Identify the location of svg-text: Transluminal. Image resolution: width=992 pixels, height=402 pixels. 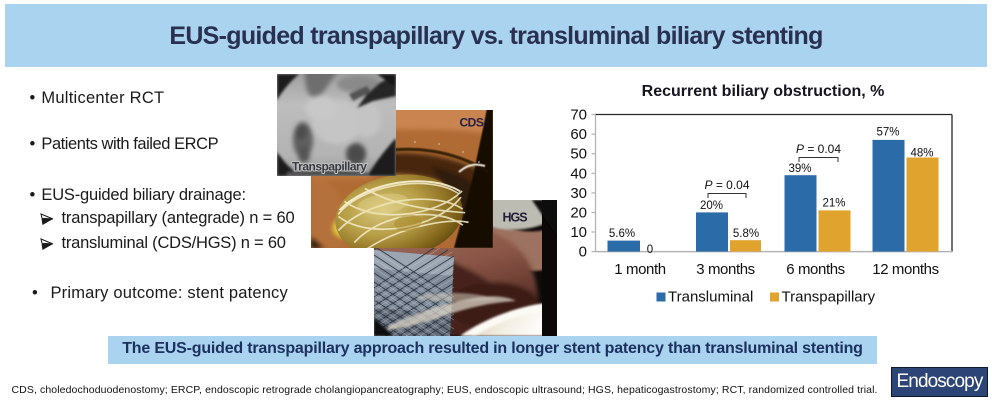
(710, 297).